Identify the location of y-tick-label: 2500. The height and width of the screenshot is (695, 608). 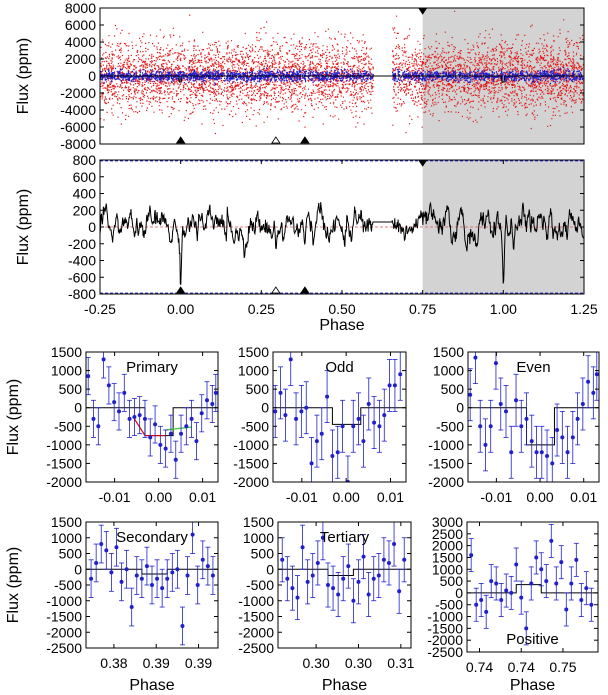
(447, 534).